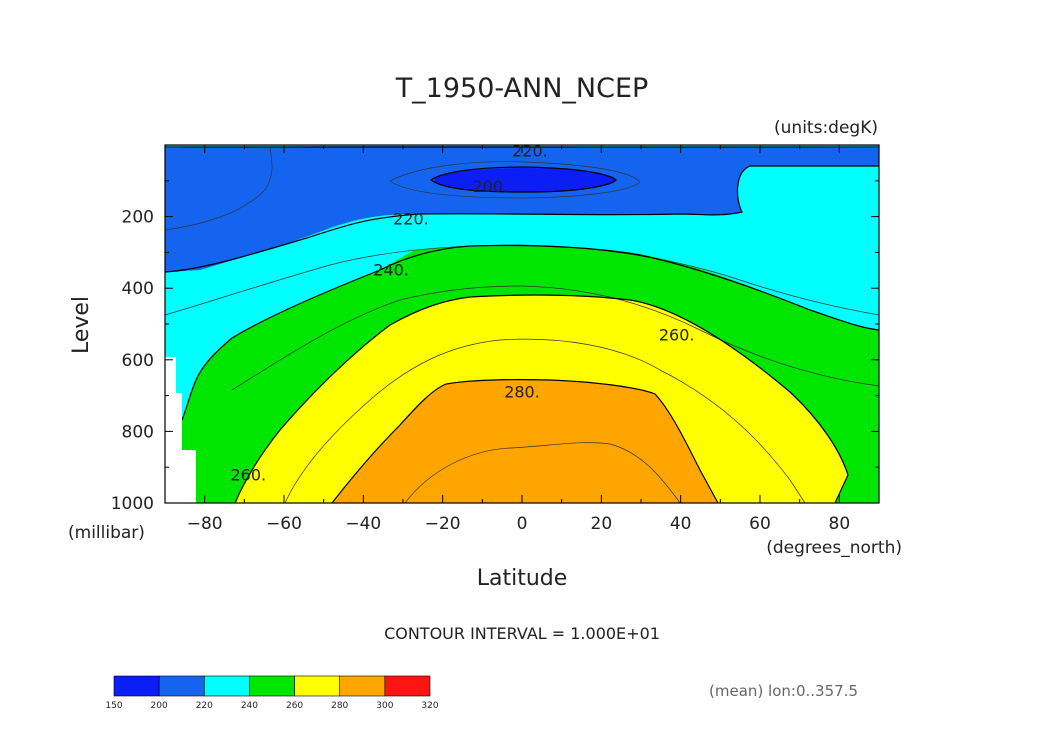 The width and height of the screenshot is (1044, 739). Describe the element at coordinates (339, 706) in the screenshot. I see `colorbar-label: 280` at that location.